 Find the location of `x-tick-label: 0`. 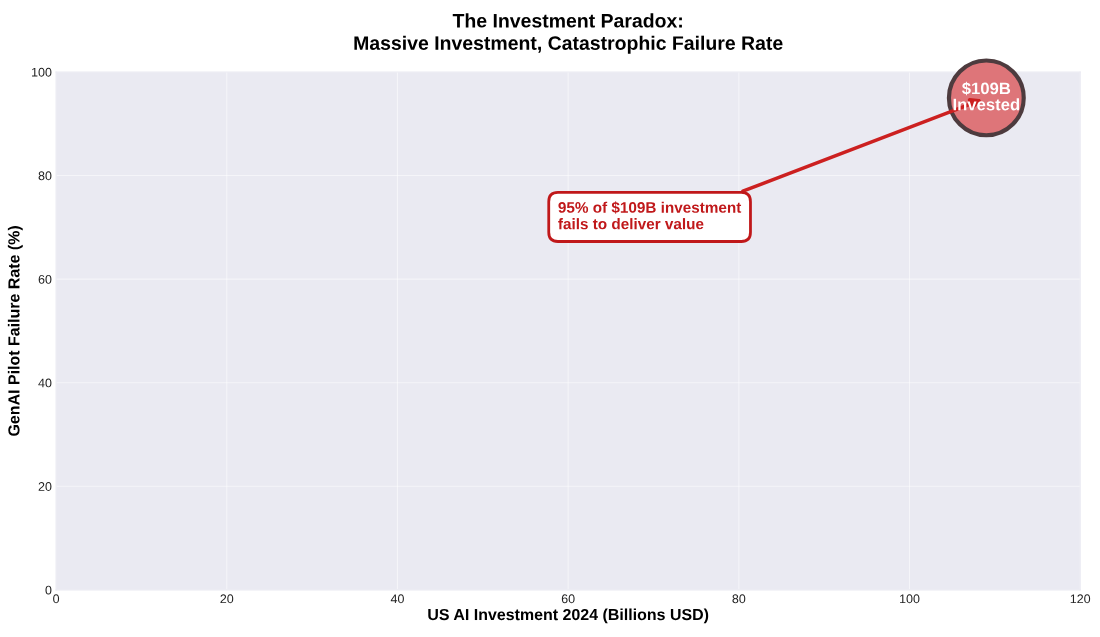

x-tick-label: 0 is located at coordinates (56, 599).